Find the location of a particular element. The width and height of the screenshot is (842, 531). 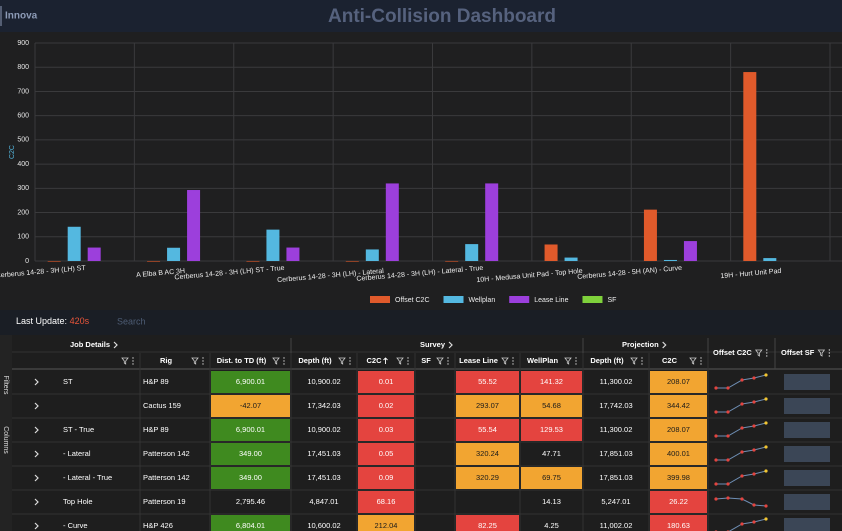

legend-label: Wellplan is located at coordinates (482, 300).